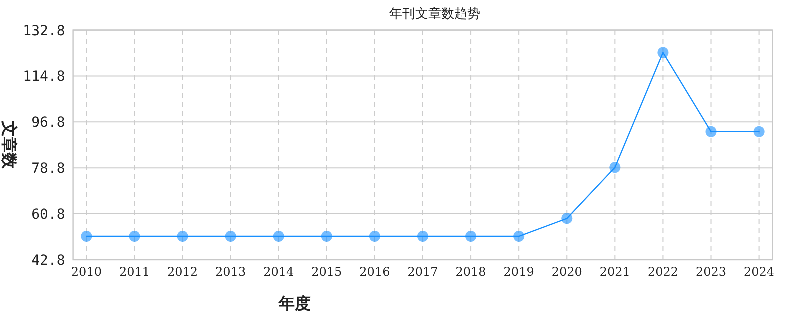  I want to click on y-tick-label: 96.8, so click(49, 123).